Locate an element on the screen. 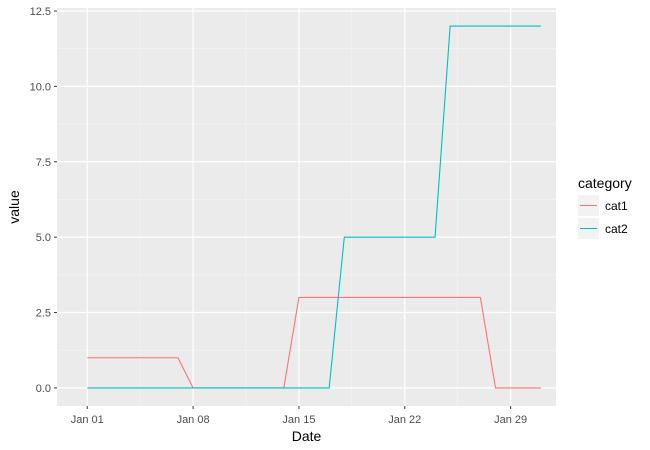 The width and height of the screenshot is (650, 450). y-axis-ticks is located at coordinates (55, 199).